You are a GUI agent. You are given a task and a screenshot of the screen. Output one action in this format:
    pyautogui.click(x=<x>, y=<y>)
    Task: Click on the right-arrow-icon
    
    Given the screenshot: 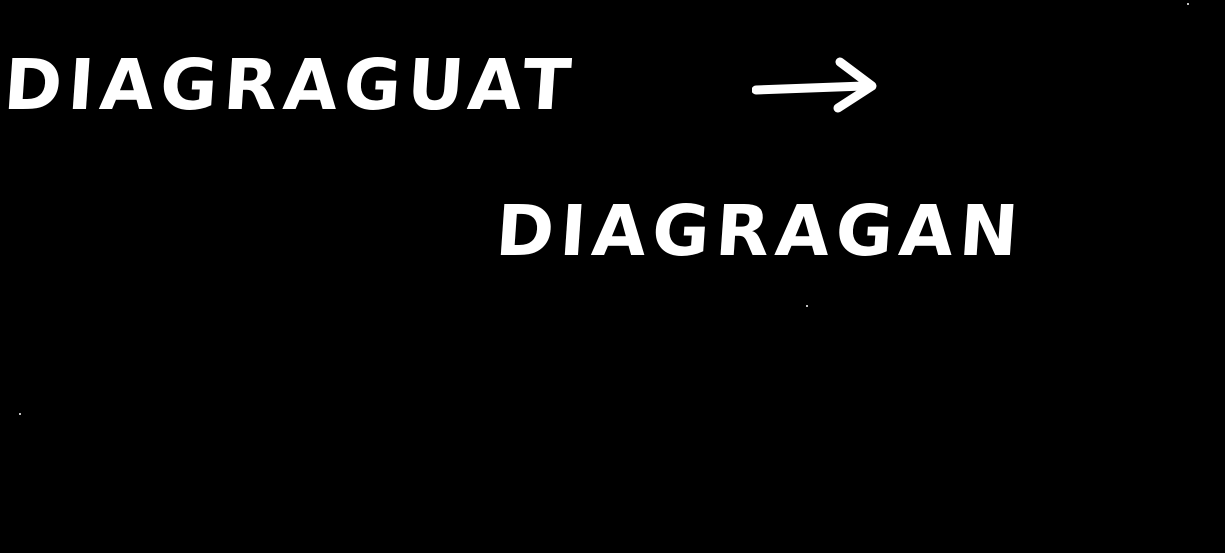 What is the action you would take?
    pyautogui.click(x=814, y=85)
    